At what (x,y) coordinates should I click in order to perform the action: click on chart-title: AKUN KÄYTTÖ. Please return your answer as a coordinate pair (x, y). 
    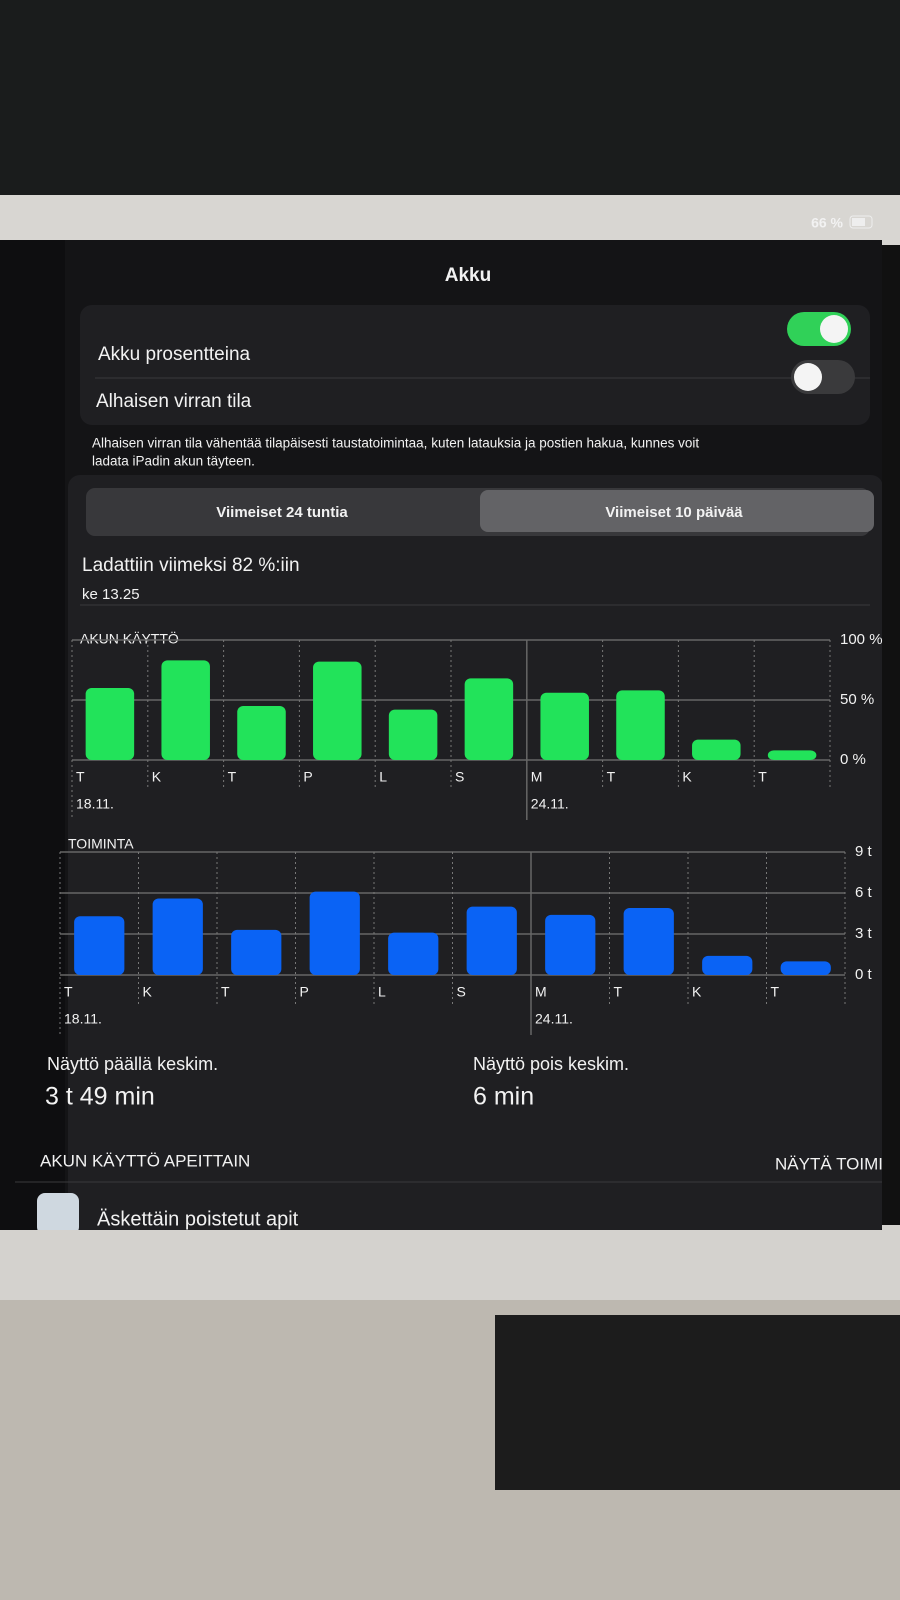
    Looking at the image, I should click on (129, 638).